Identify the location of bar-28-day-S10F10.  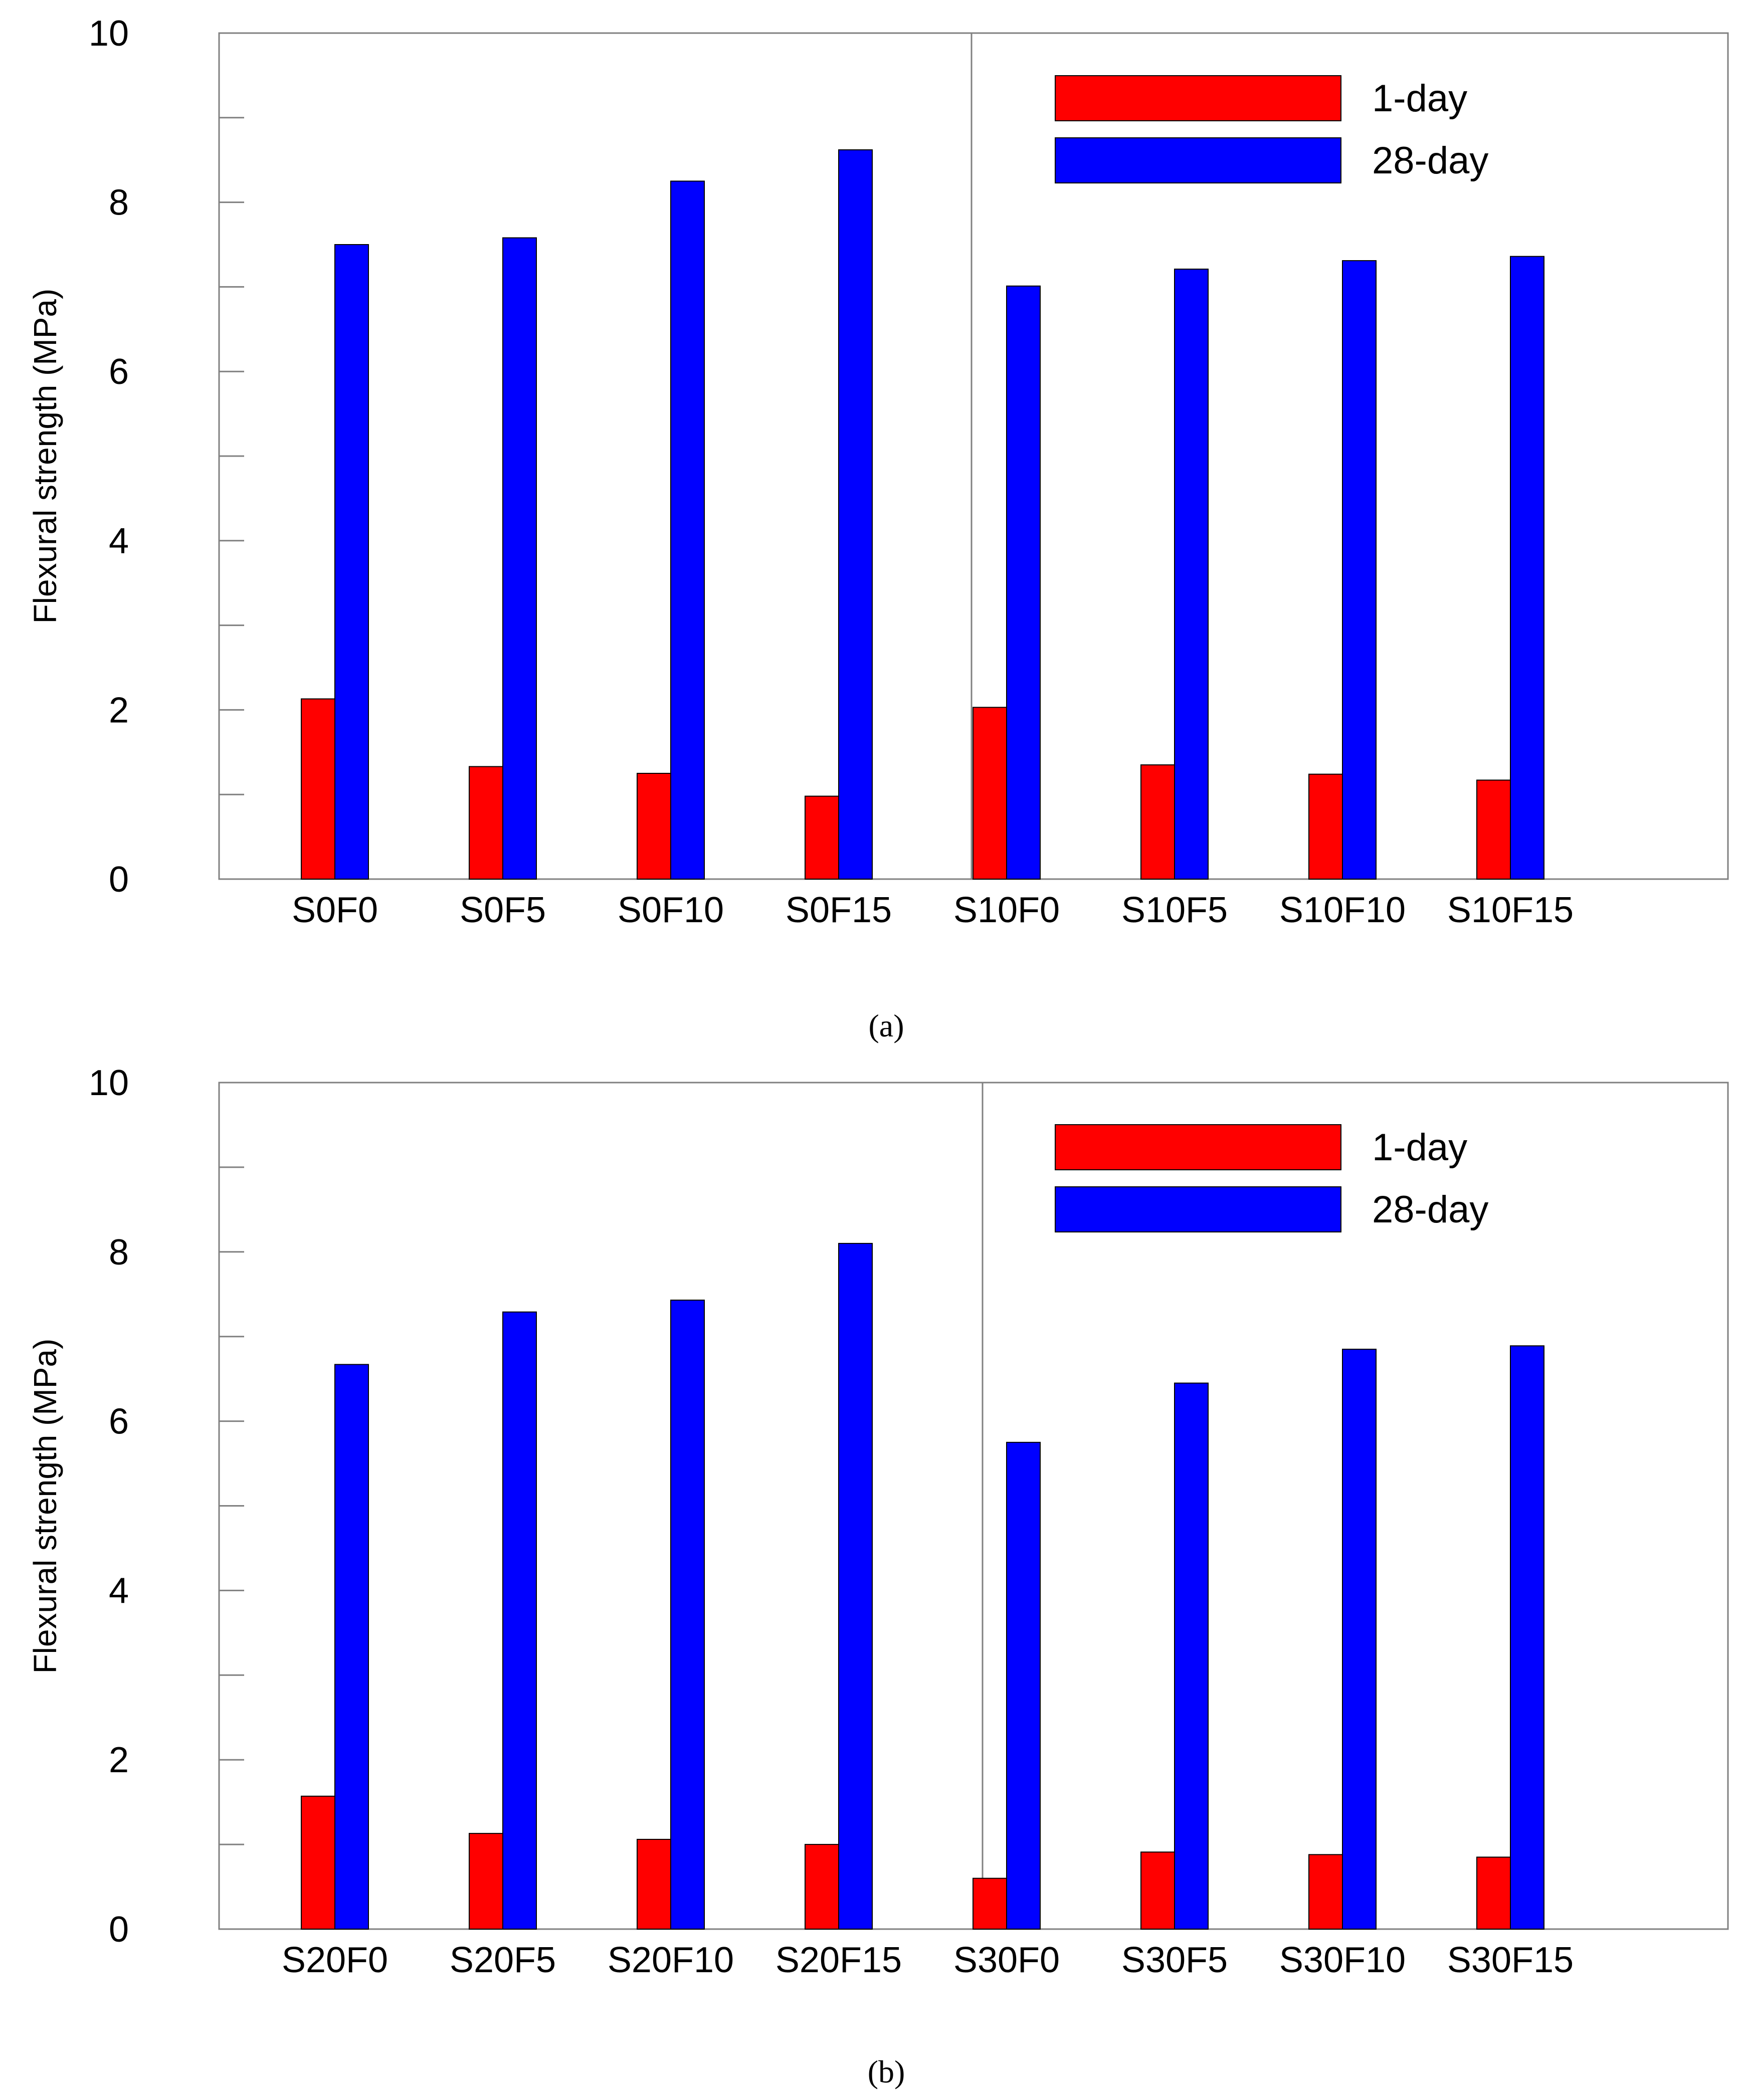
(1359, 570).